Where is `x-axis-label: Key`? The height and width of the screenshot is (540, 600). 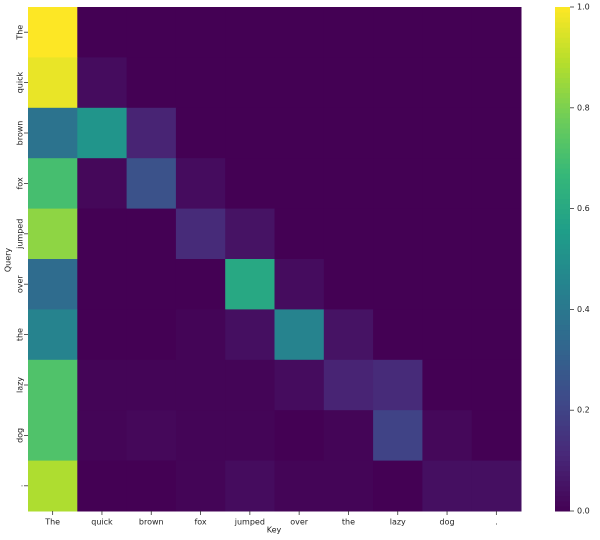 x-axis-label: Key is located at coordinates (274, 530).